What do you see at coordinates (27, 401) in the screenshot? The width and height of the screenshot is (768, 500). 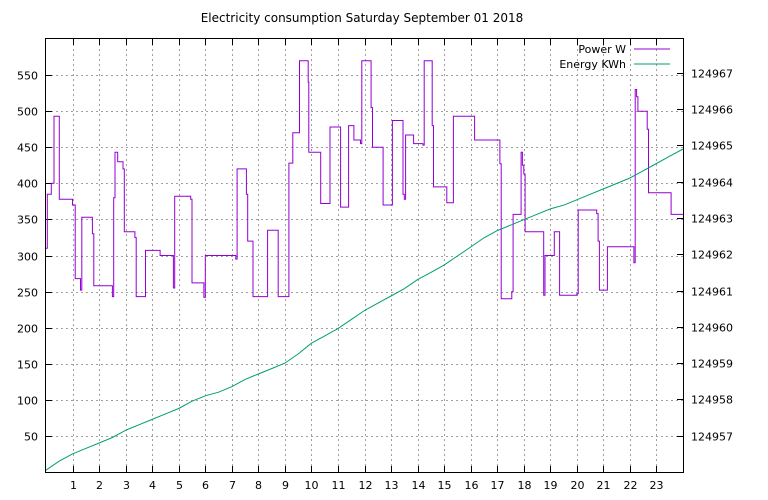 I see `y-left-tick-label: 100` at bounding box center [27, 401].